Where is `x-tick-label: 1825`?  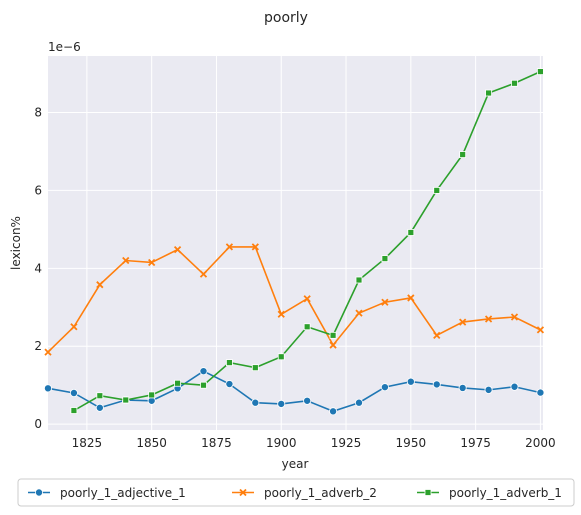
x-tick-label: 1825 is located at coordinates (87, 443).